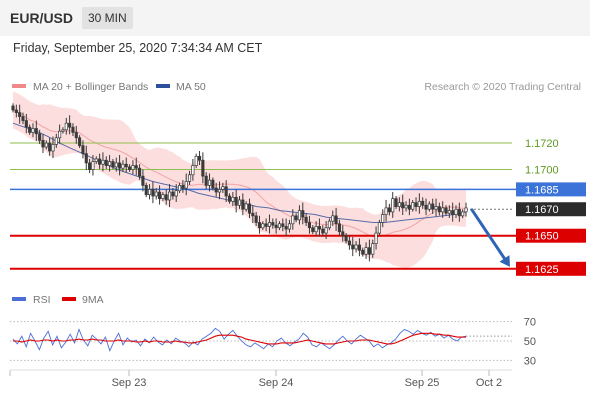 The image size is (590, 400). Describe the element at coordinates (530, 361) in the screenshot. I see `rsi-tick-30: 30` at that location.